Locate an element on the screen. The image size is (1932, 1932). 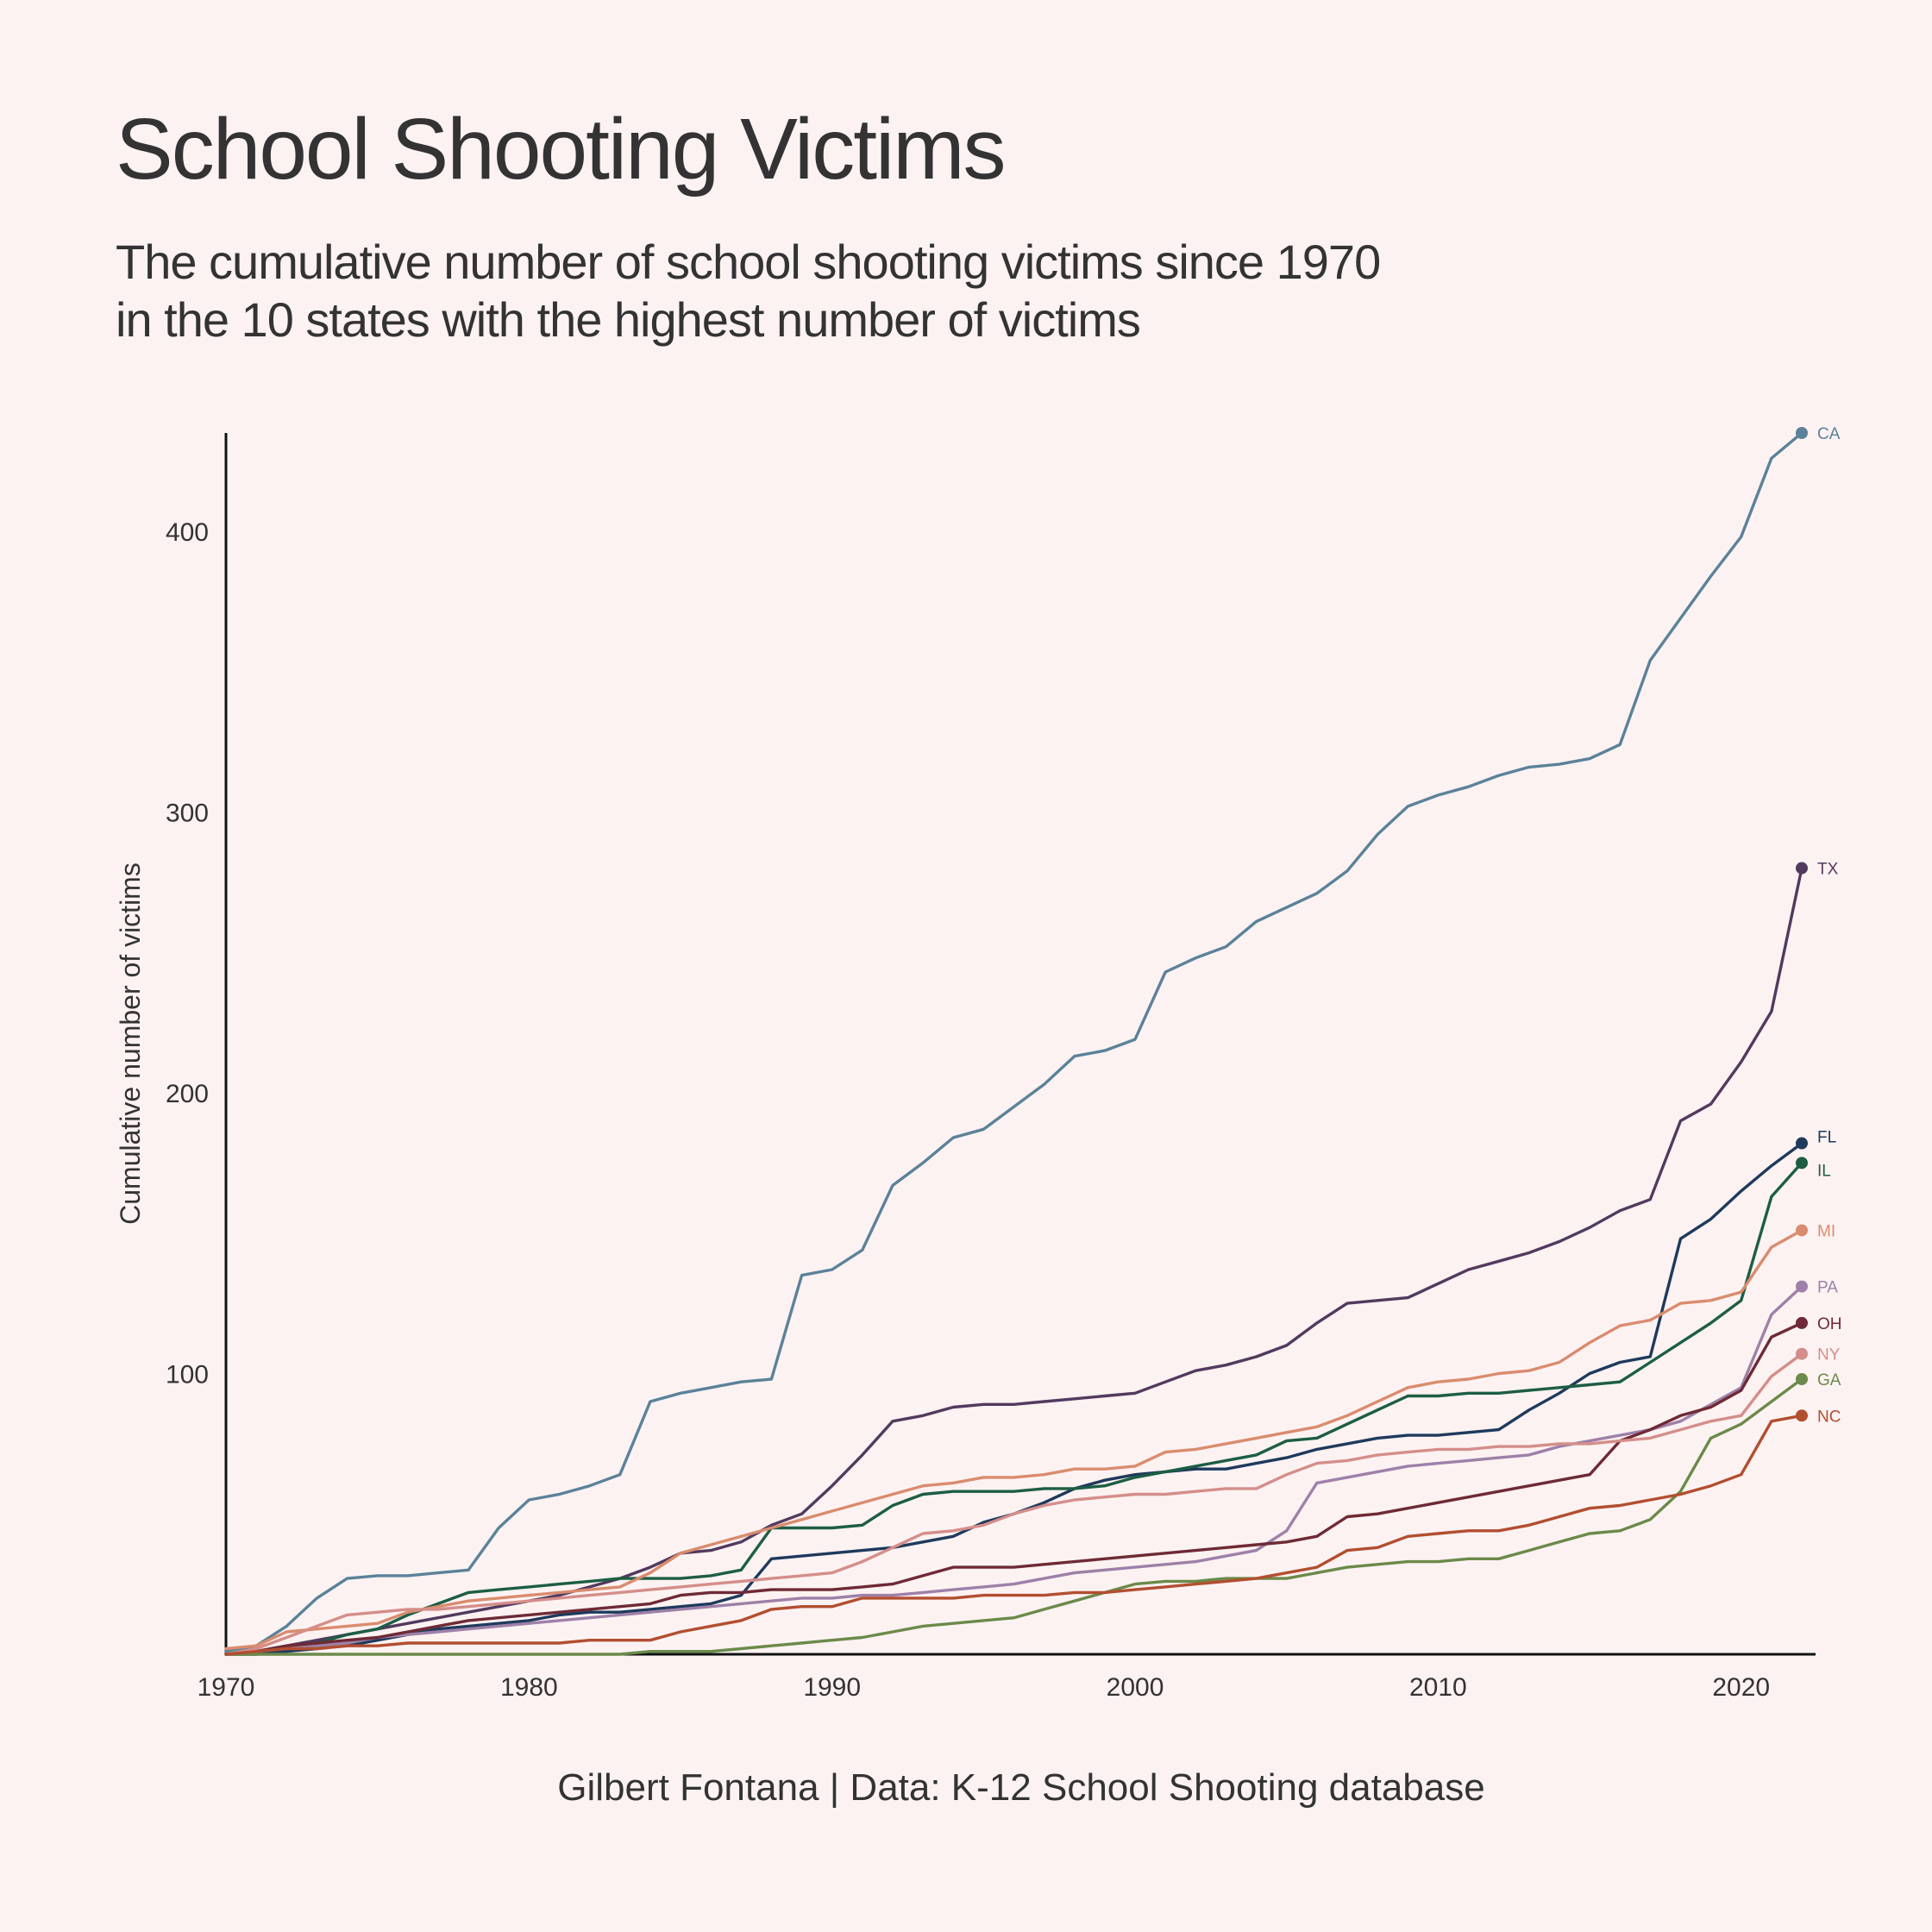
end-point-fl is located at coordinates (1802, 1144).